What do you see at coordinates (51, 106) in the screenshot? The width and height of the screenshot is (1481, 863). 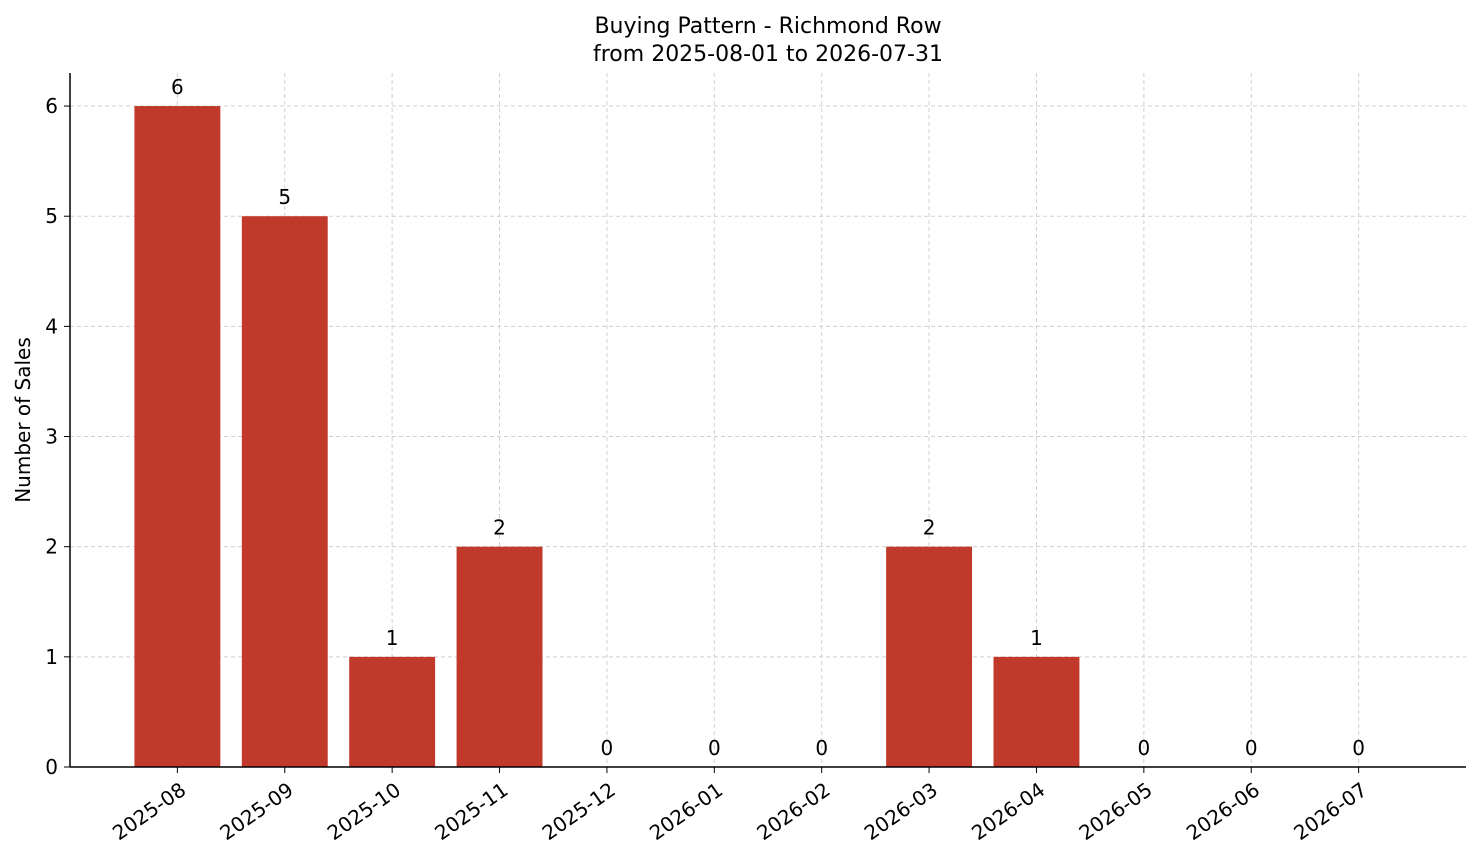 I see `y-tick-label: 6` at bounding box center [51, 106].